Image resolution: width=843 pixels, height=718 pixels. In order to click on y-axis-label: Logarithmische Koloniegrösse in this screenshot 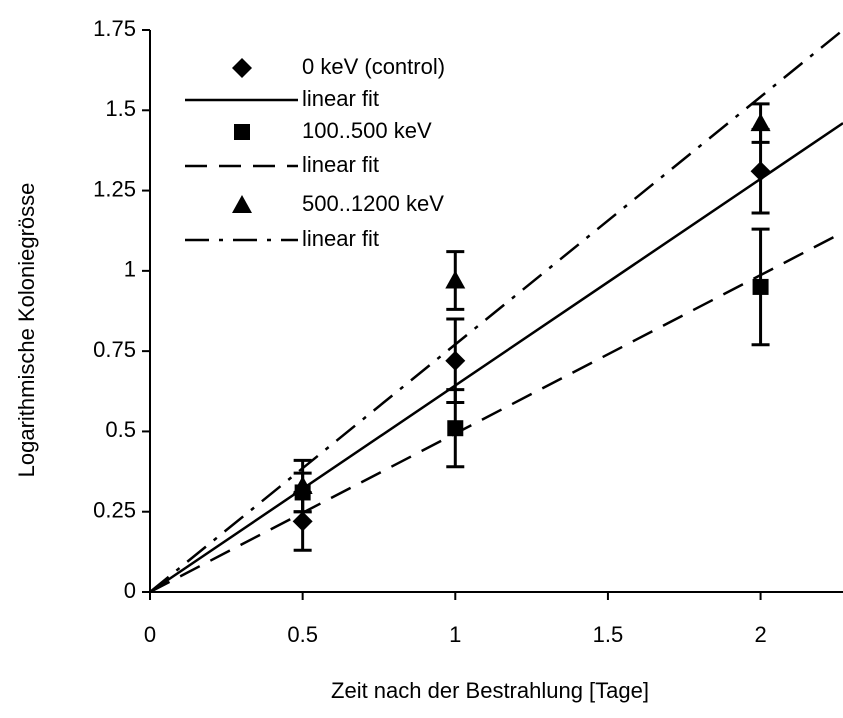, I will do `click(26, 330)`.